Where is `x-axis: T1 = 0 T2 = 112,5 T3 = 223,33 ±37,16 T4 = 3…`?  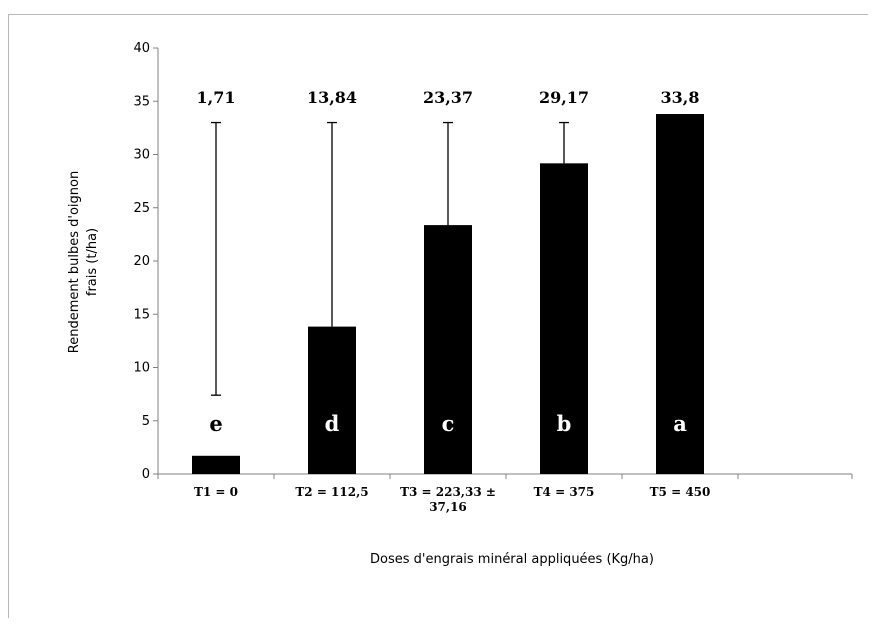
x-axis: T1 = 0 T2 = 112,5 T3 = 223,33 ±37,16 T4 = 3… is located at coordinates (505, 493).